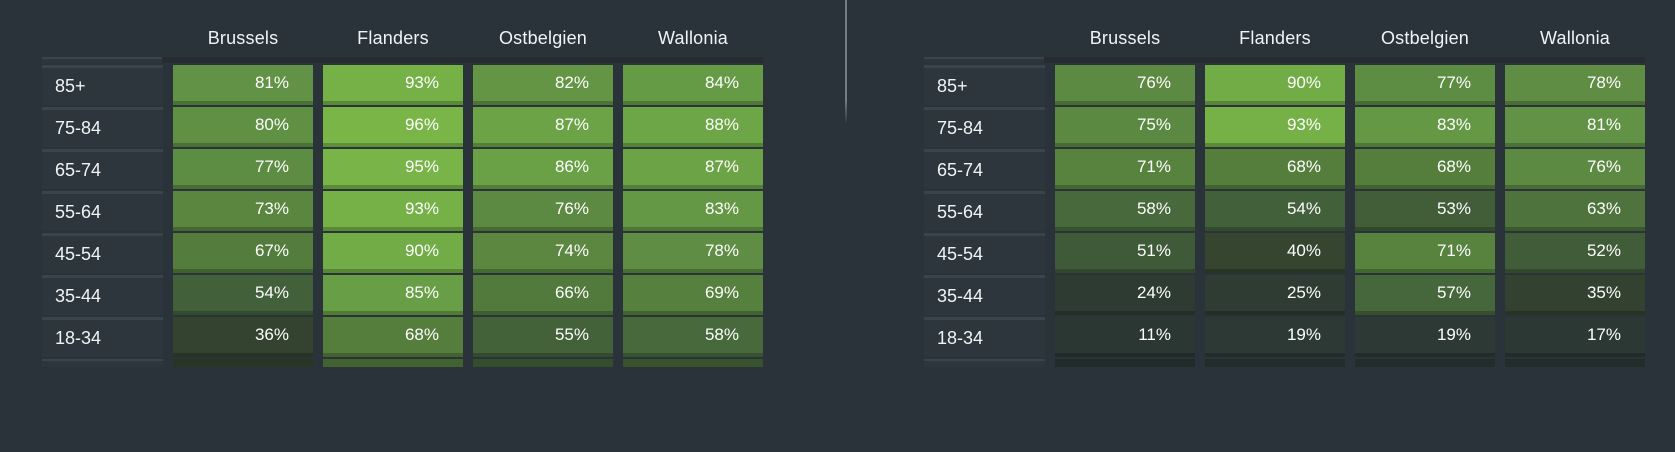  I want to click on heatmap-cell: 96%, so click(393, 127).